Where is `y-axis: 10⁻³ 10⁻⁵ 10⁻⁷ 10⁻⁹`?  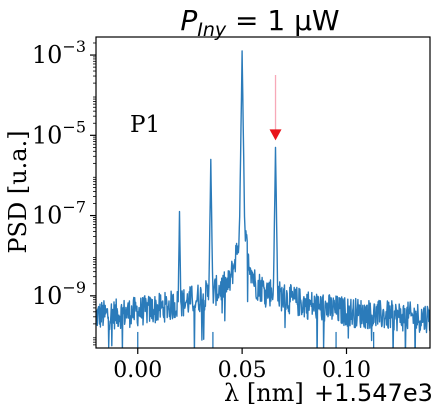
y-axis: 10⁻³ 10⁻⁵ 10⁻⁷ 10⁻⁹ is located at coordinates (64, 191).